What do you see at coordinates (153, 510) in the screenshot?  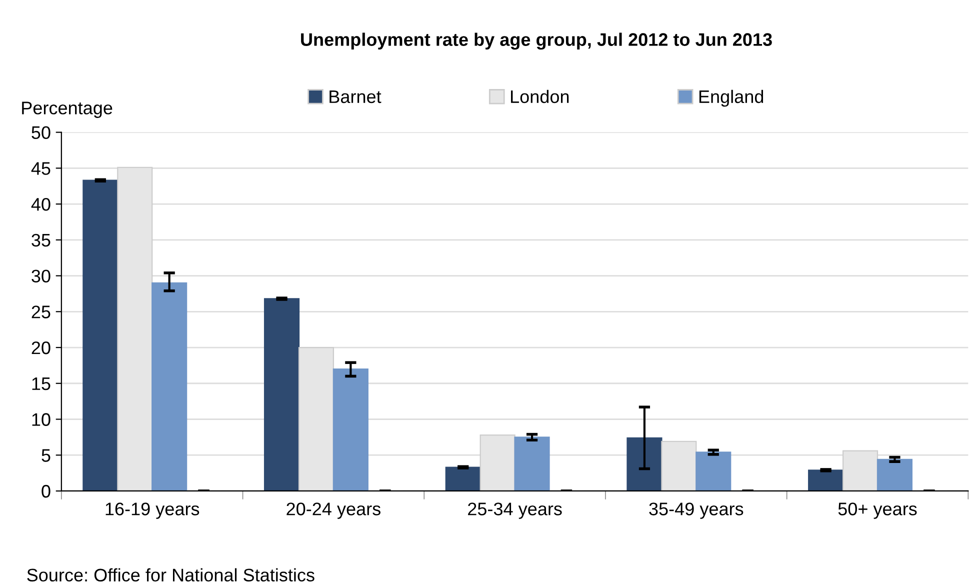 I see `x-tick-label: 16-19 years` at bounding box center [153, 510].